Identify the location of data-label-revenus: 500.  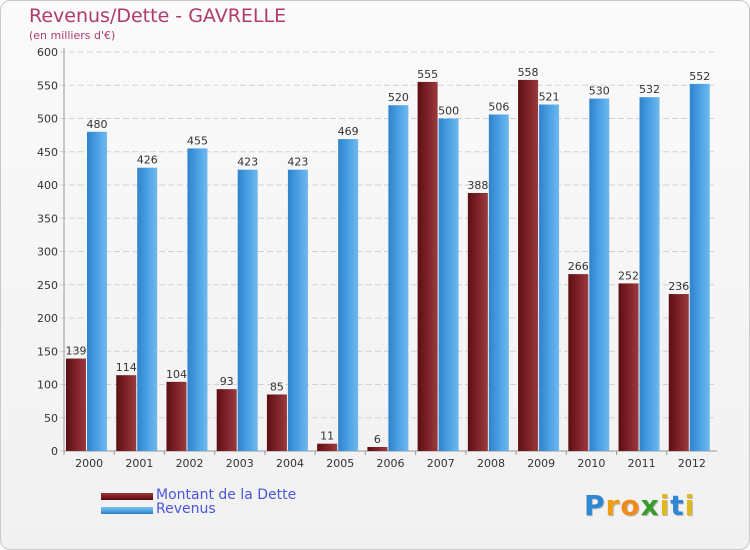
(448, 111).